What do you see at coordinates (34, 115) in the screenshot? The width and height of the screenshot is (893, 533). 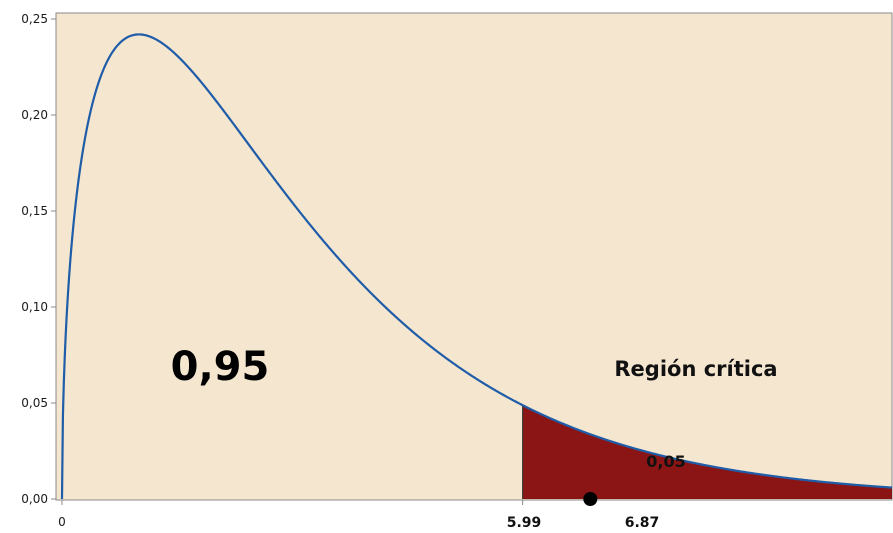 I see `y-tick-label: 0,20` at bounding box center [34, 115].